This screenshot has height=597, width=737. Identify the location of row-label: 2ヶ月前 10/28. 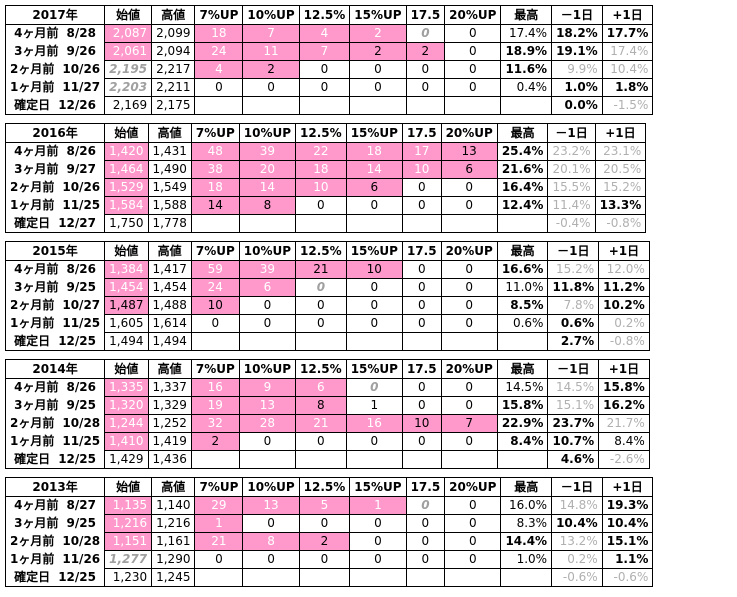
(55, 541).